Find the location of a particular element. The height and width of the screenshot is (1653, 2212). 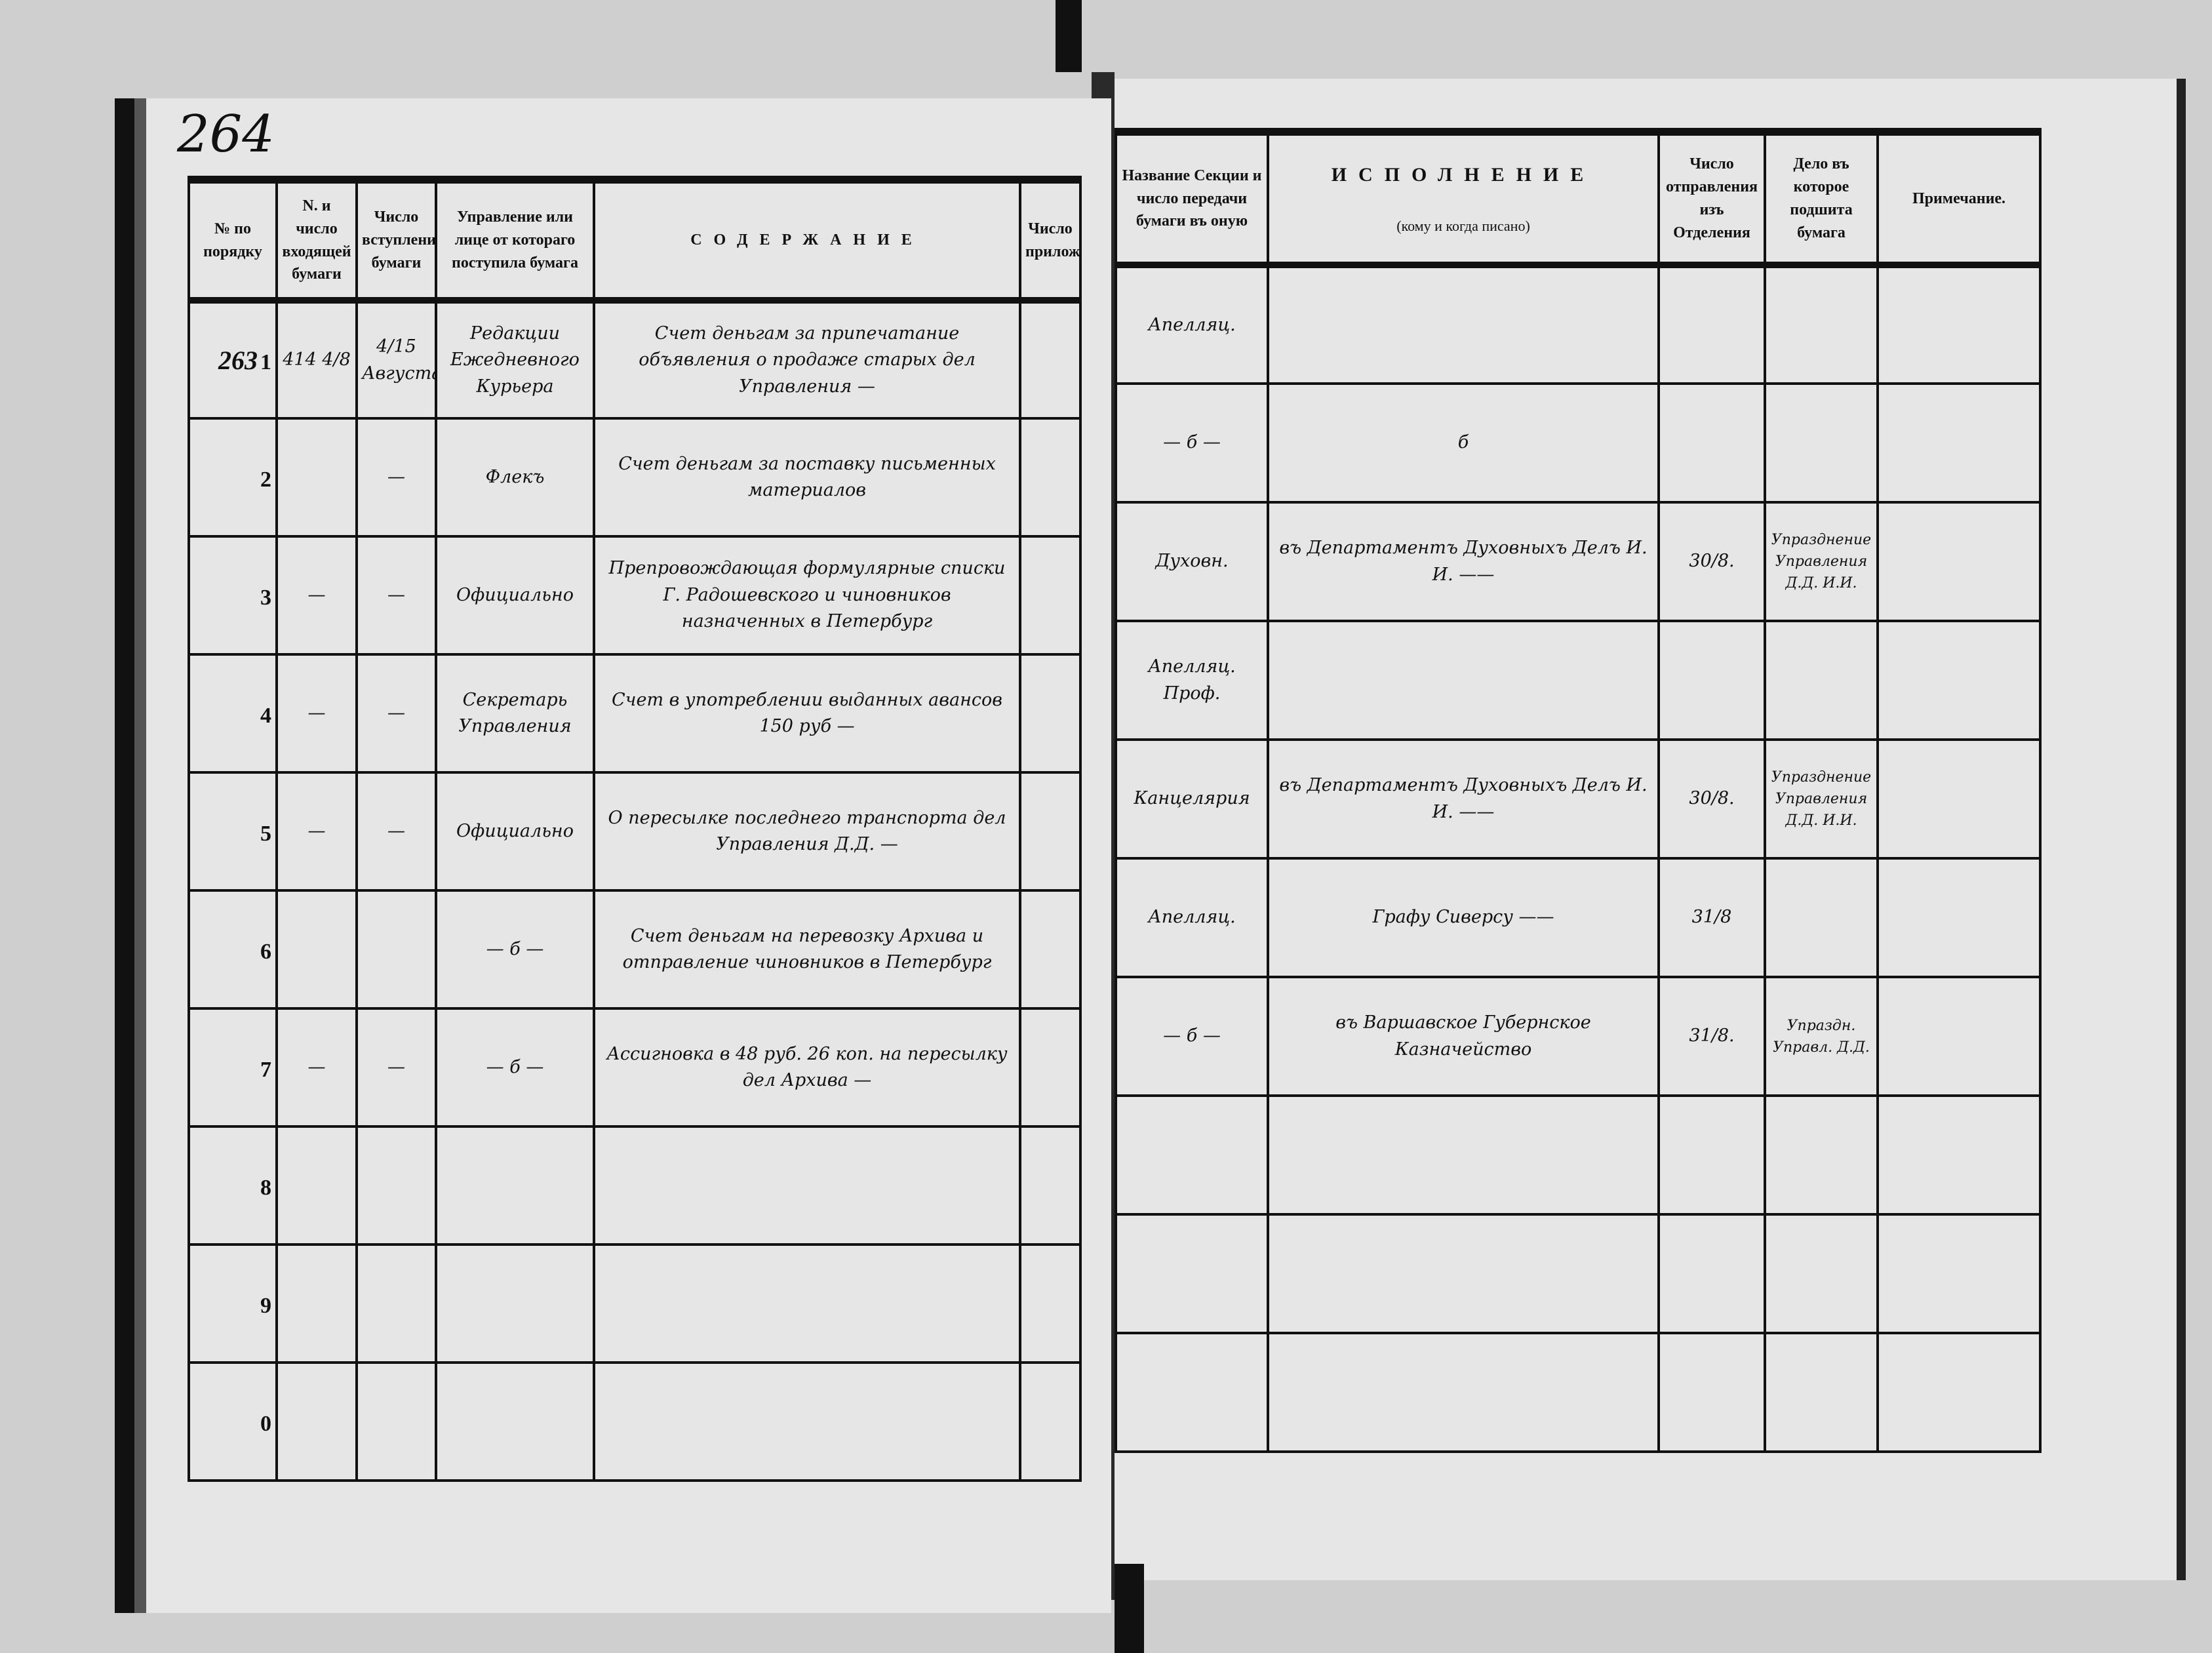

printed-order-number: 0 is located at coordinates (265, 1424).